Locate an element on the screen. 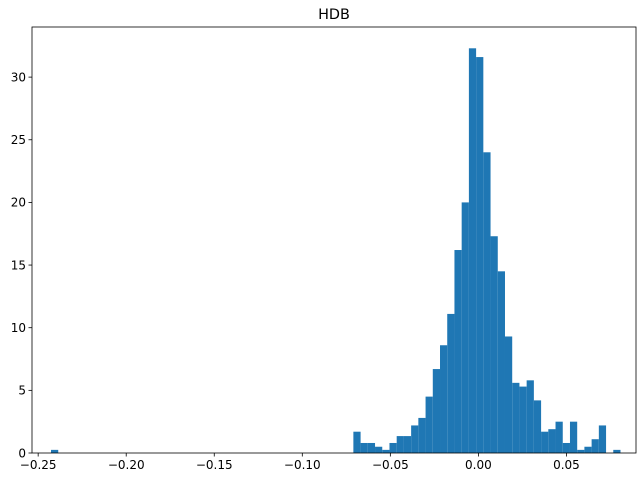  chart-title: HDB is located at coordinates (334, 15).